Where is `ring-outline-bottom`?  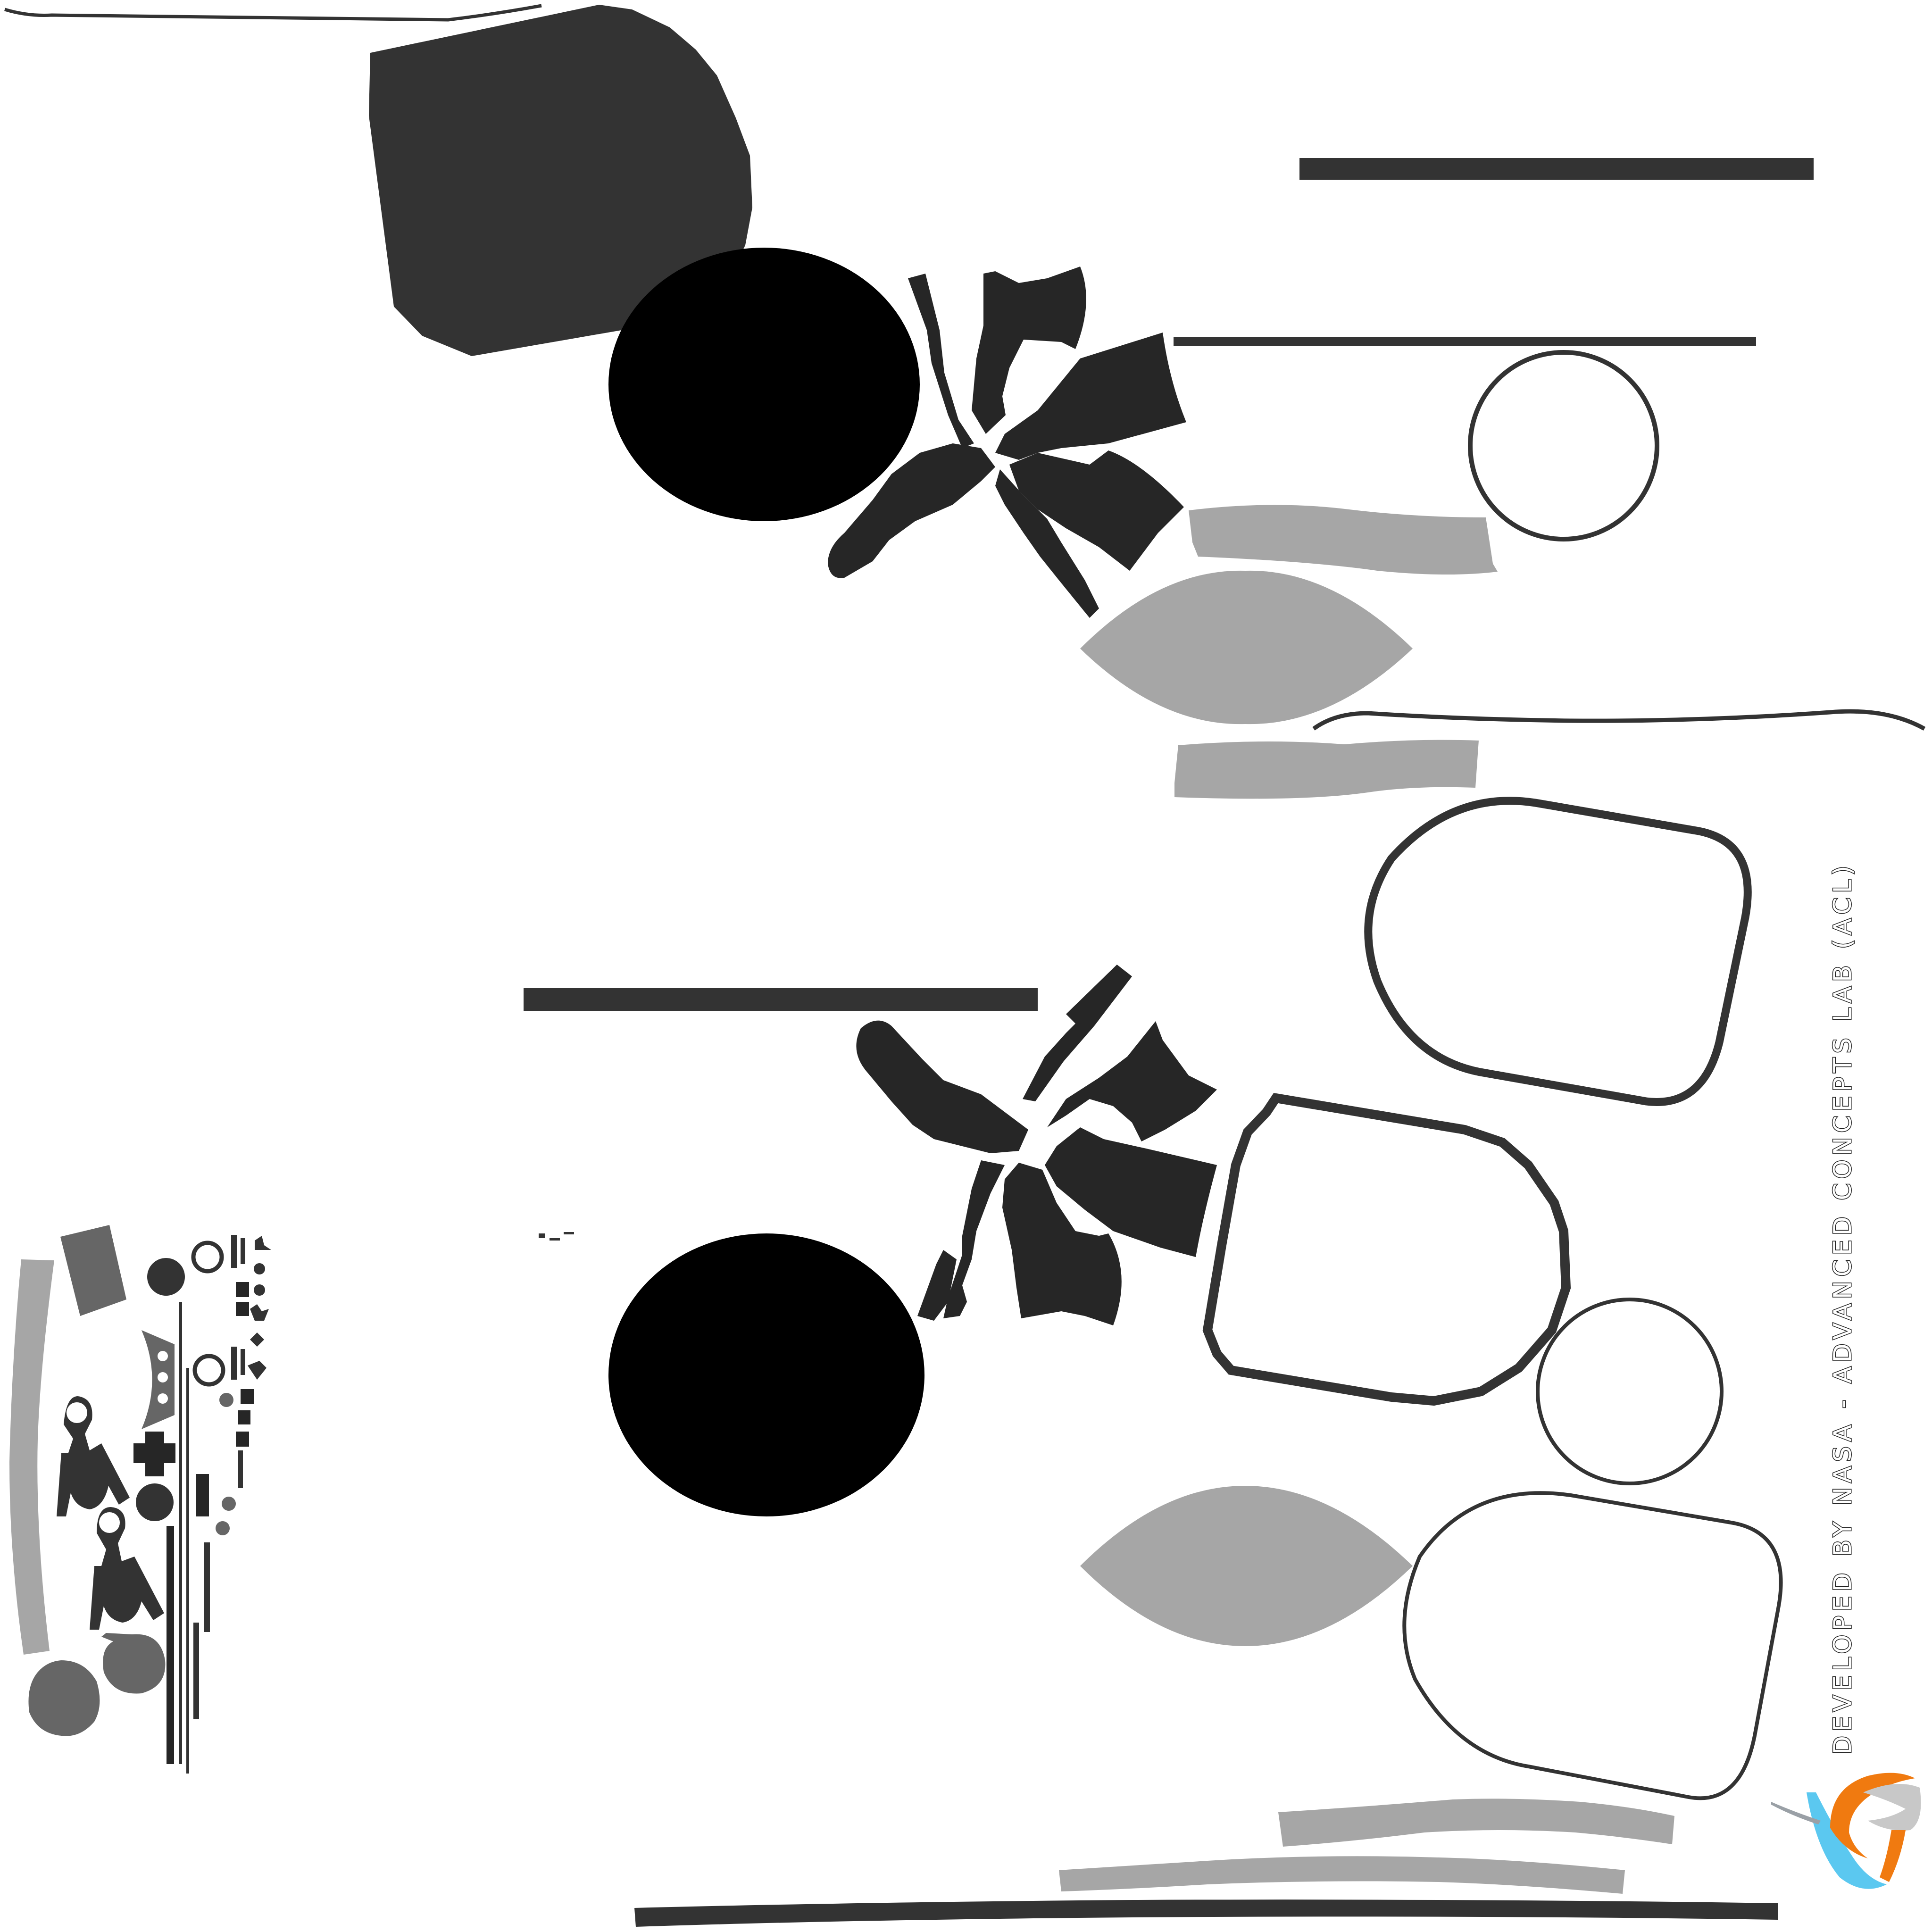
ring-outline-bottom is located at coordinates (1630, 1391).